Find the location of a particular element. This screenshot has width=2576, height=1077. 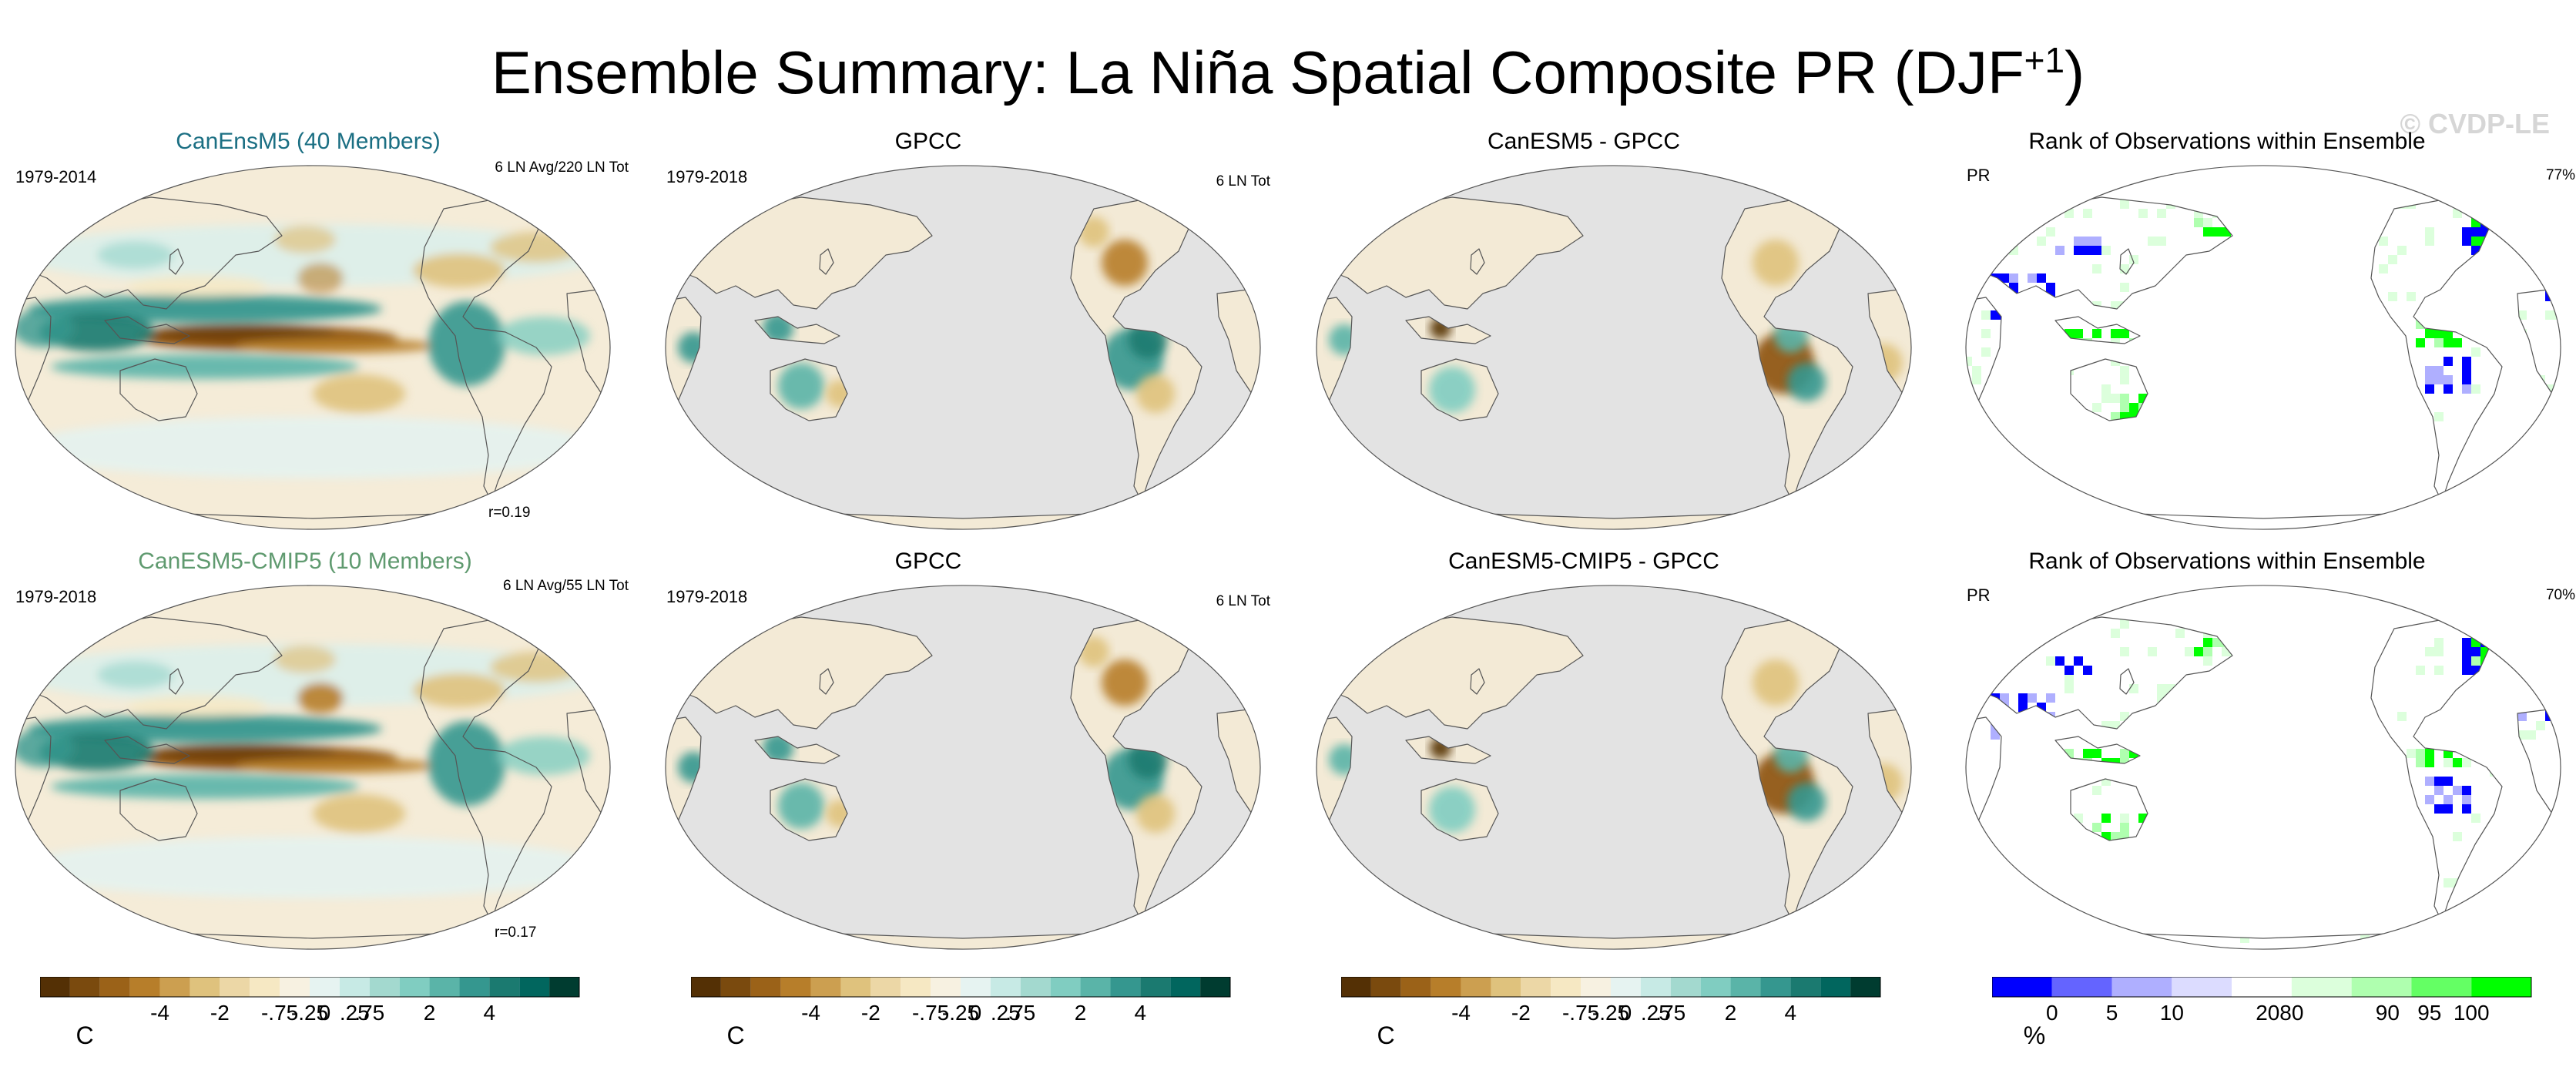

panel-row1-col3: CanESM5 - GPCC is located at coordinates (1610, 327).